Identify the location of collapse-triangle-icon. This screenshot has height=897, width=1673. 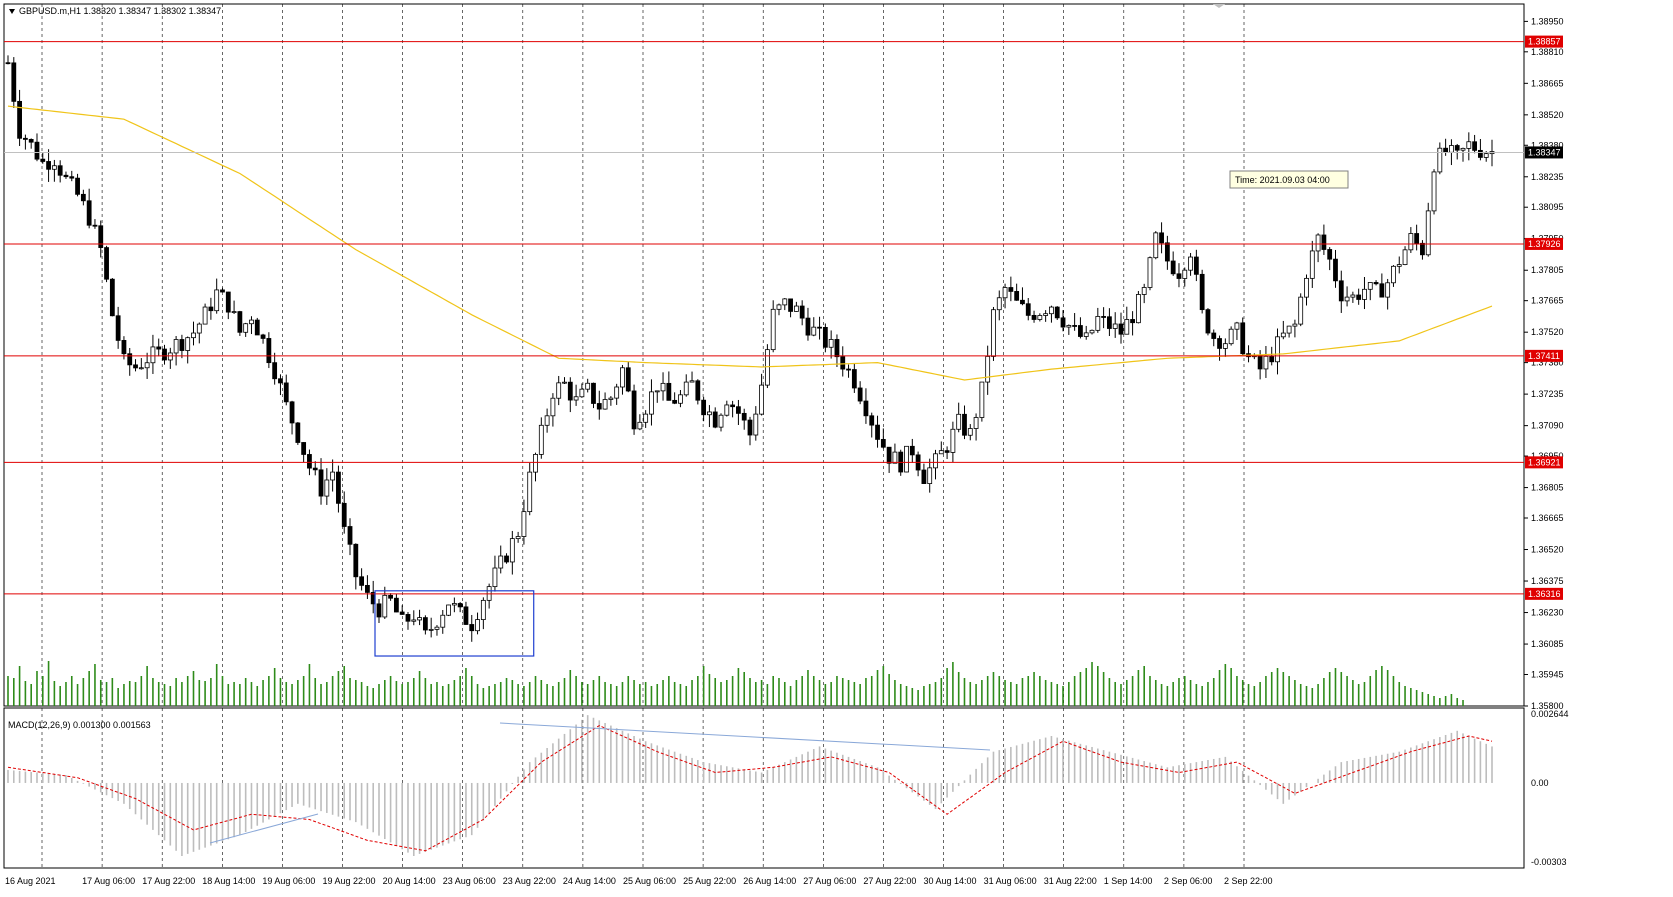
(12, 11).